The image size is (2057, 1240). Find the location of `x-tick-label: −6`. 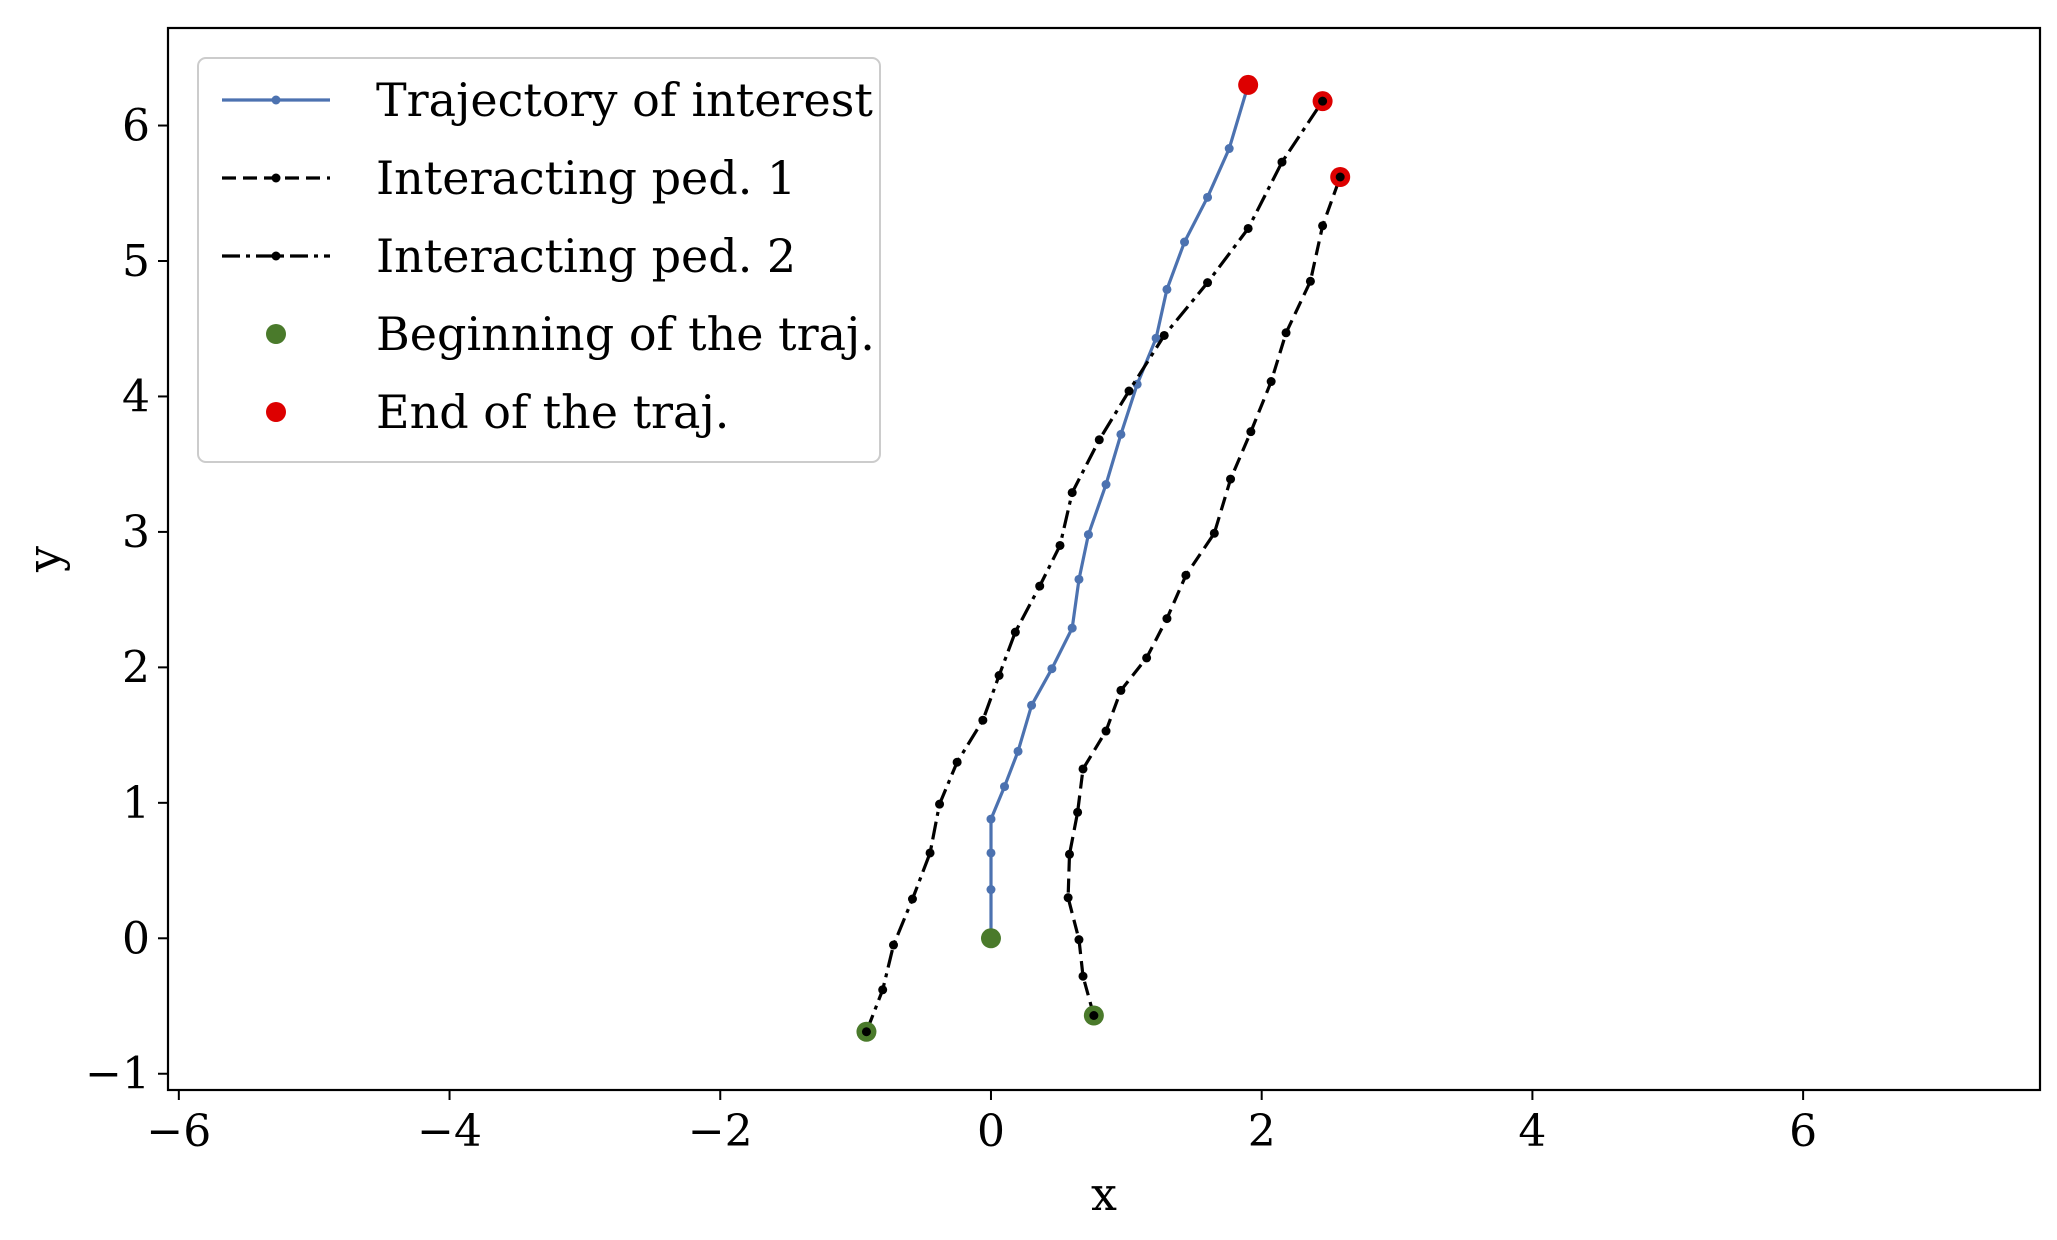

x-tick-label: −6 is located at coordinates (178, 1131).